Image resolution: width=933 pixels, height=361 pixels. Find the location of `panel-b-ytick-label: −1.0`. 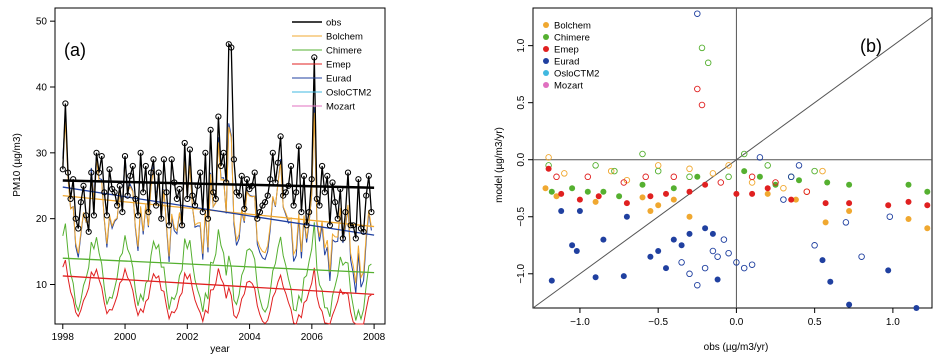

panel-b-ytick-label: −1.0 is located at coordinates (521, 273).